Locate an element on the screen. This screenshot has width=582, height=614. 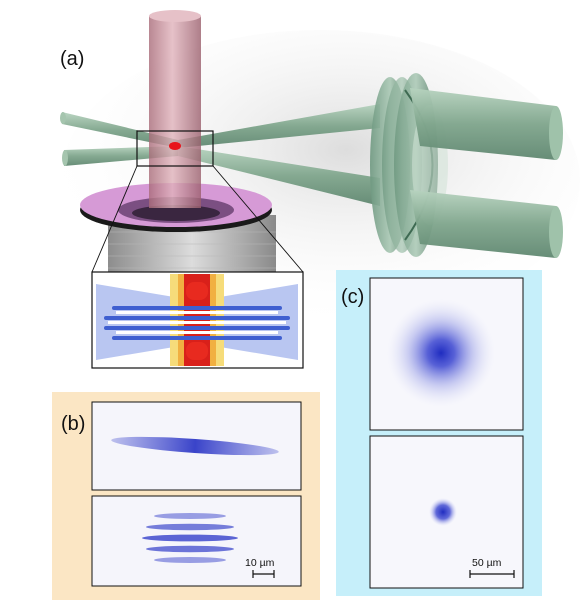
atom-cloud-marker is located at coordinates (175, 146).